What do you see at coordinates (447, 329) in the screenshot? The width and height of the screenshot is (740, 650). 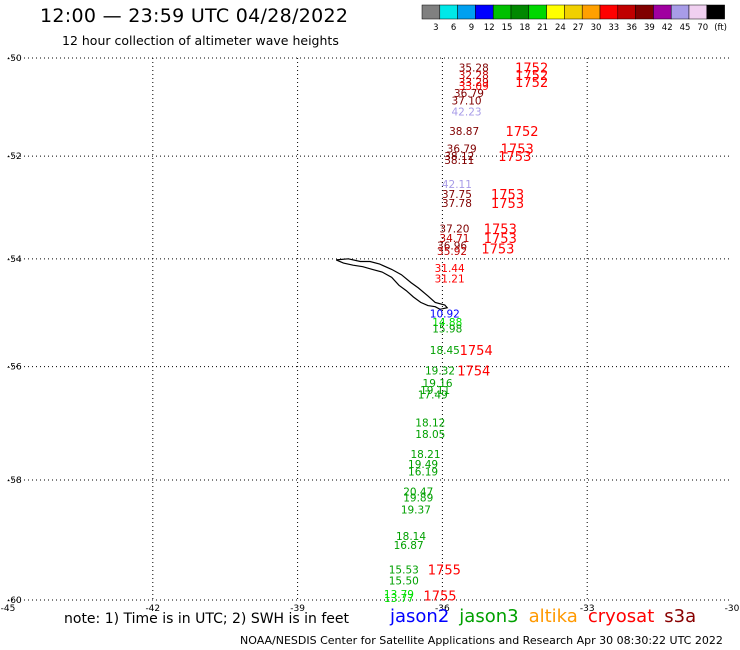 I see `swh-value-label: 15.98` at bounding box center [447, 329].